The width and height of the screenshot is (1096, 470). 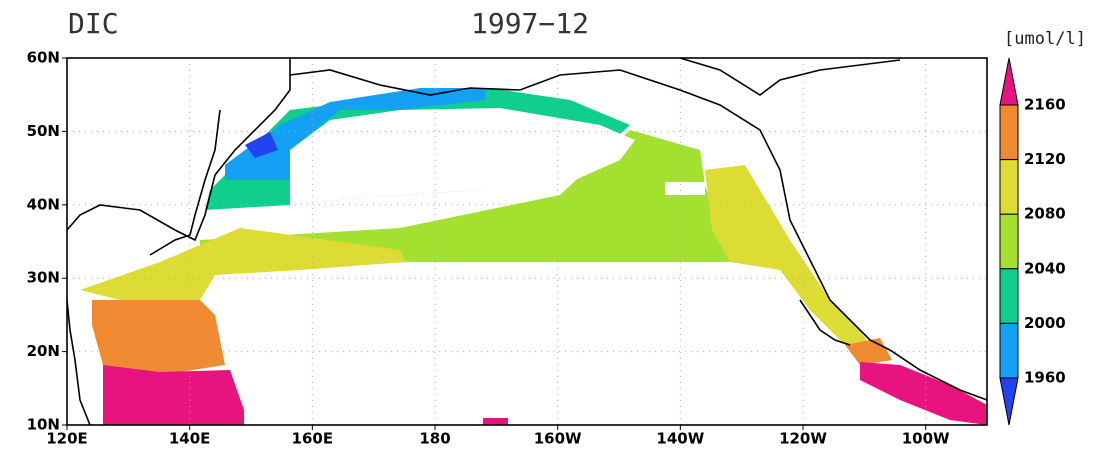 I want to click on lat-label: 50N, so click(x=43, y=131).